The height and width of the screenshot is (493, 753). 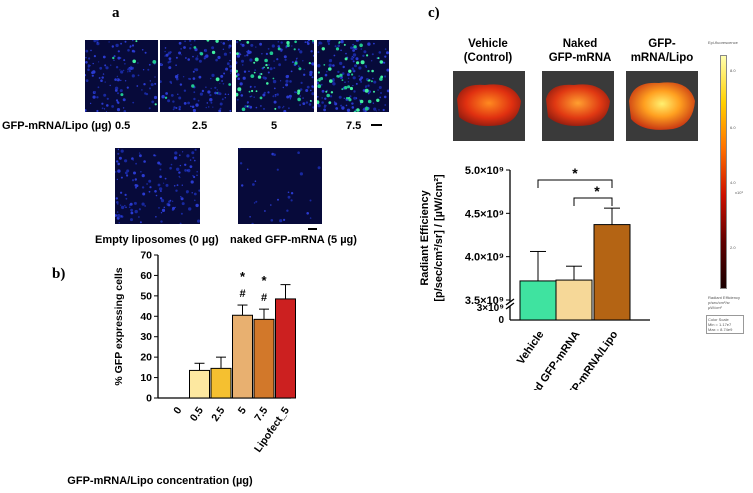 I want to click on ivis-signal-vehicle, so click(x=489, y=105).